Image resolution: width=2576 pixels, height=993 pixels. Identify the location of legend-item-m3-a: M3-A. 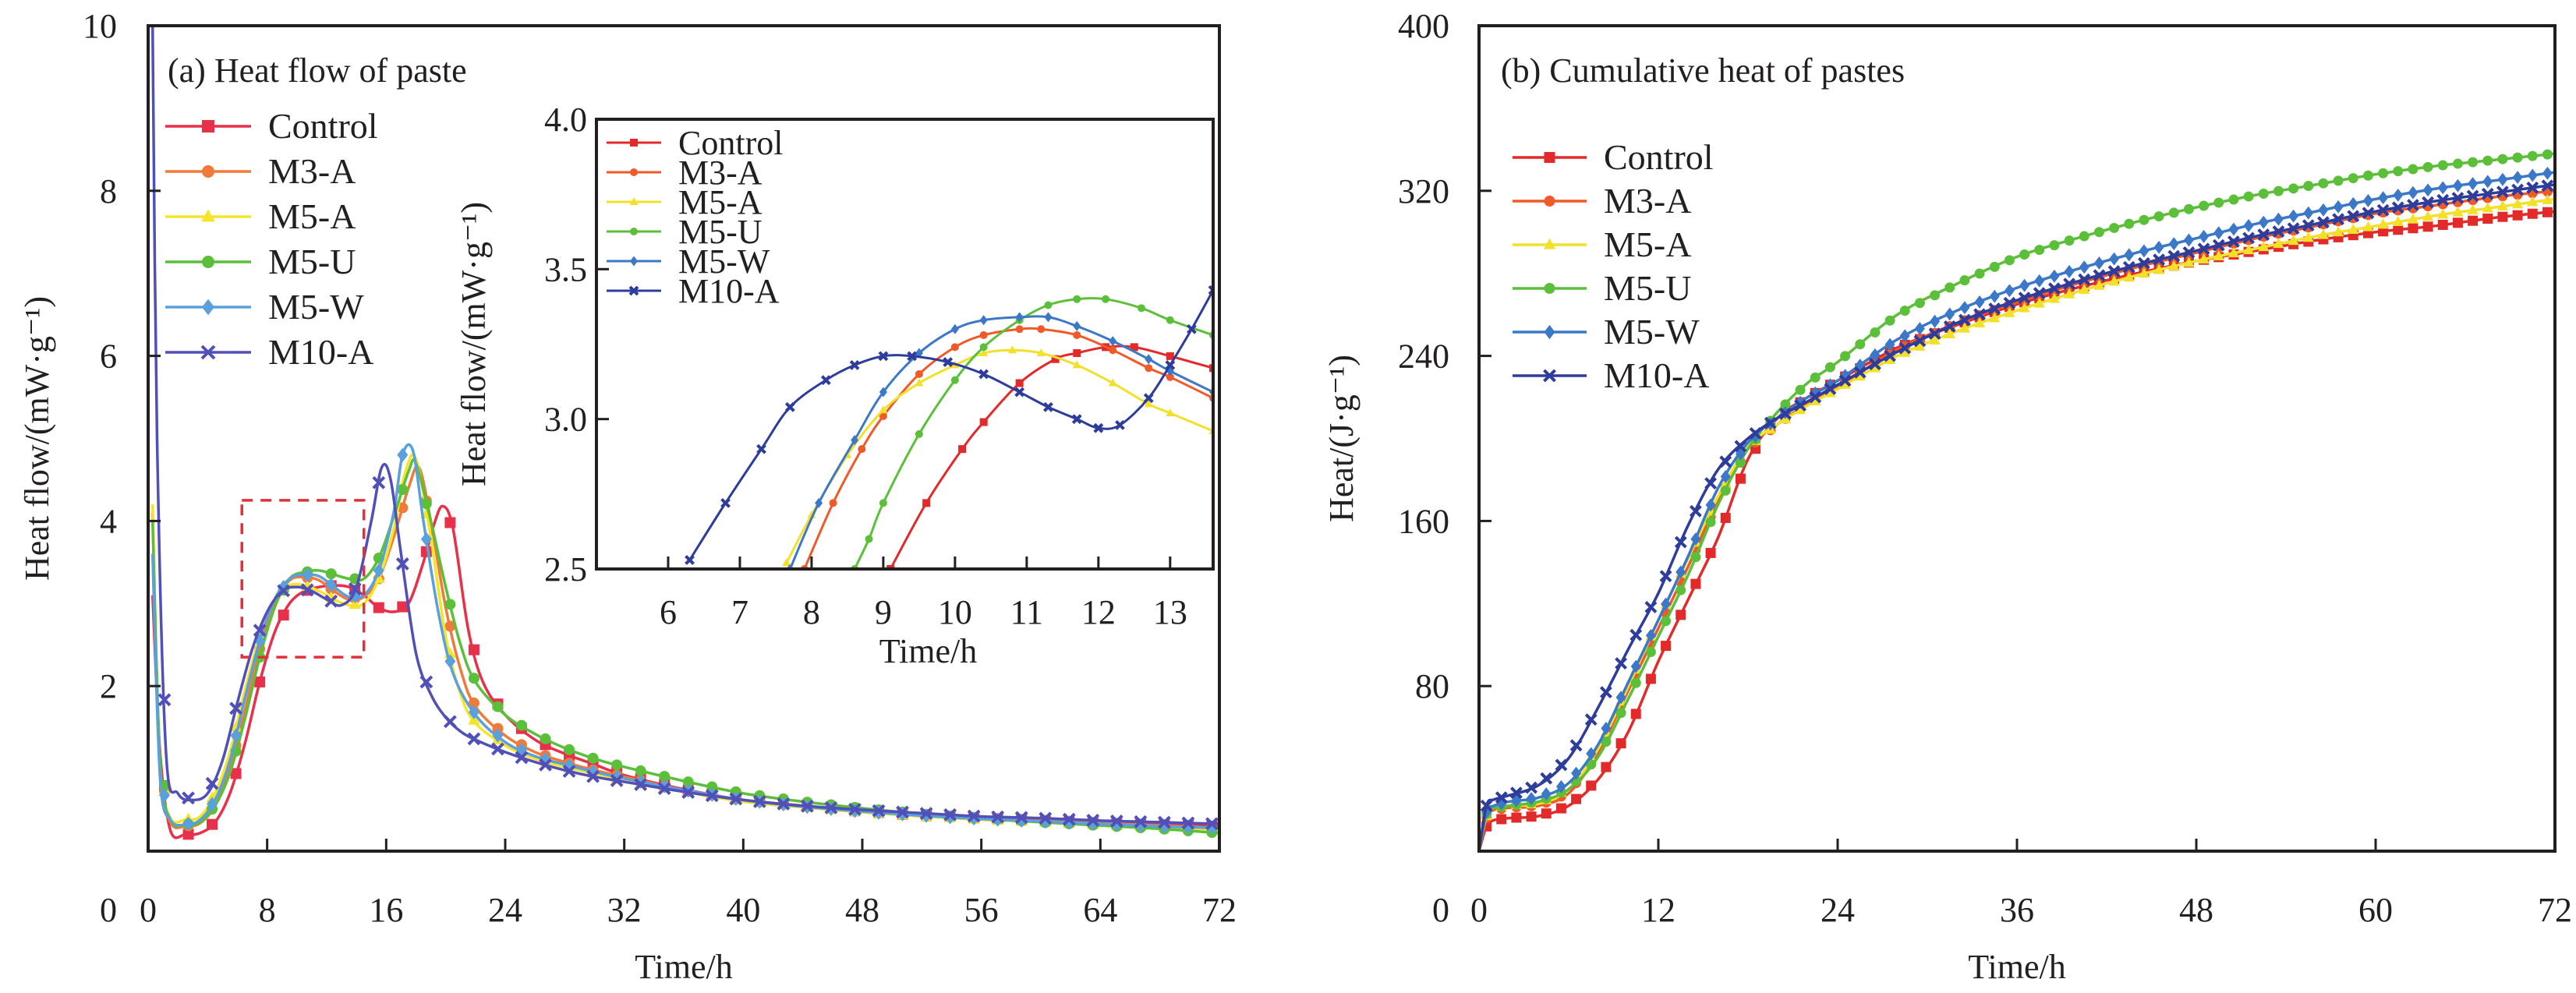
(1602, 201).